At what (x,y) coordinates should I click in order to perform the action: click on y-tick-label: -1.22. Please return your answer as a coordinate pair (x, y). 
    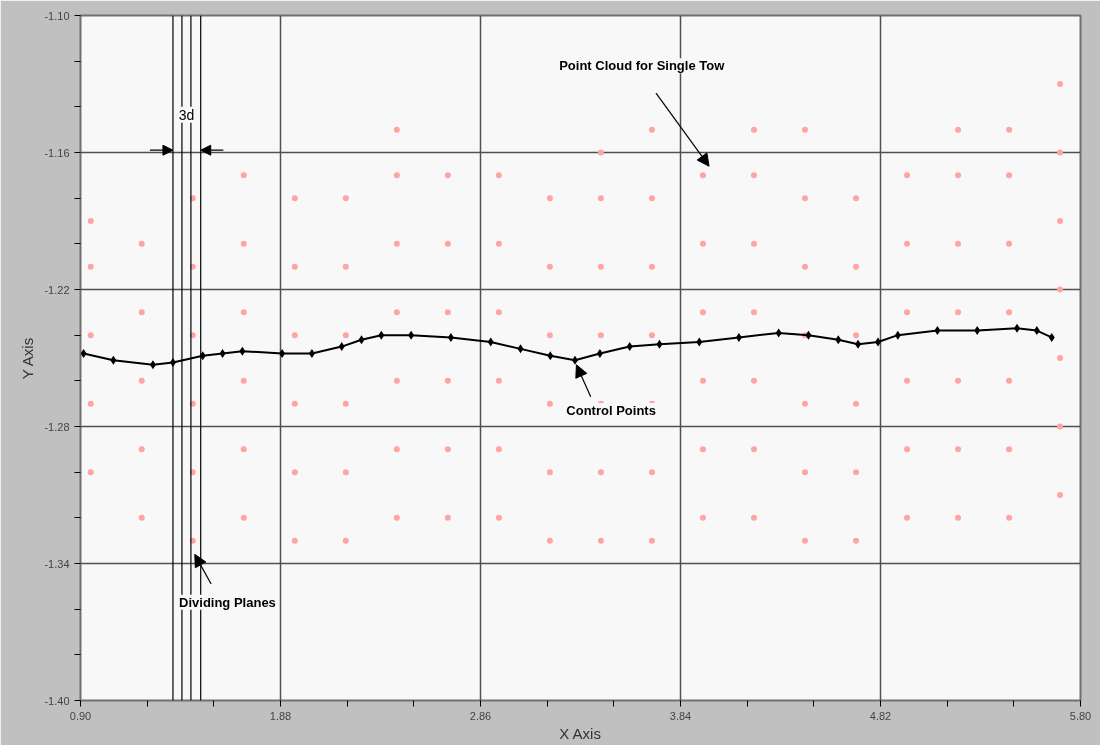
    Looking at the image, I should click on (57, 289).